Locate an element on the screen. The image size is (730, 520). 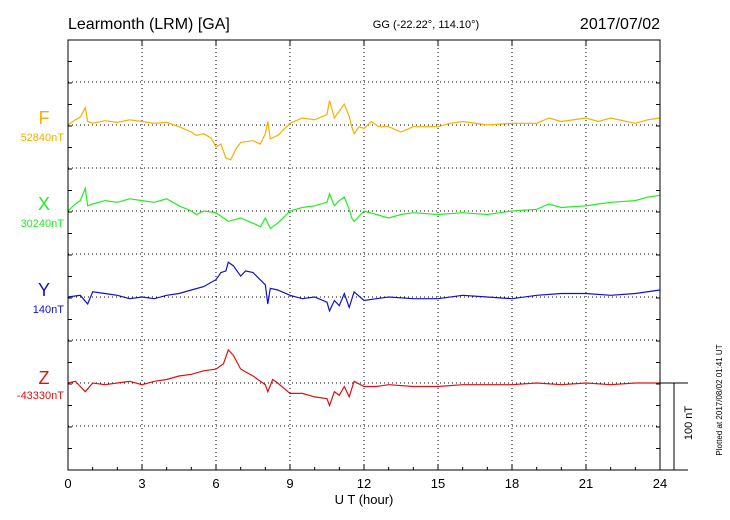
series-name-x: X is located at coordinates (44, 204).